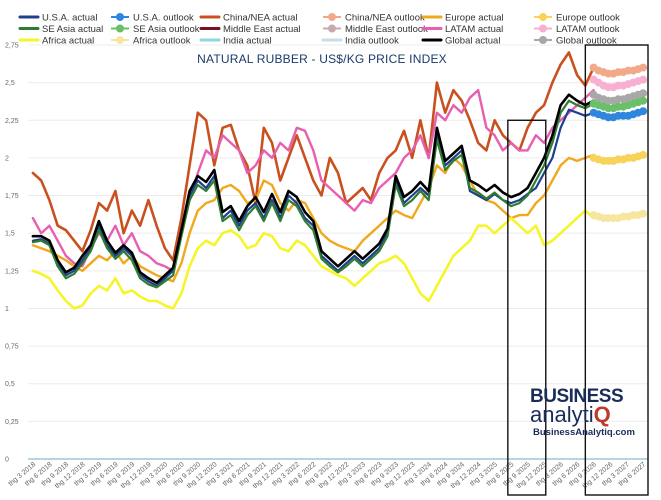 The height and width of the screenshot is (500, 661). I want to click on legend-label: SE Asia actual, so click(72, 29).